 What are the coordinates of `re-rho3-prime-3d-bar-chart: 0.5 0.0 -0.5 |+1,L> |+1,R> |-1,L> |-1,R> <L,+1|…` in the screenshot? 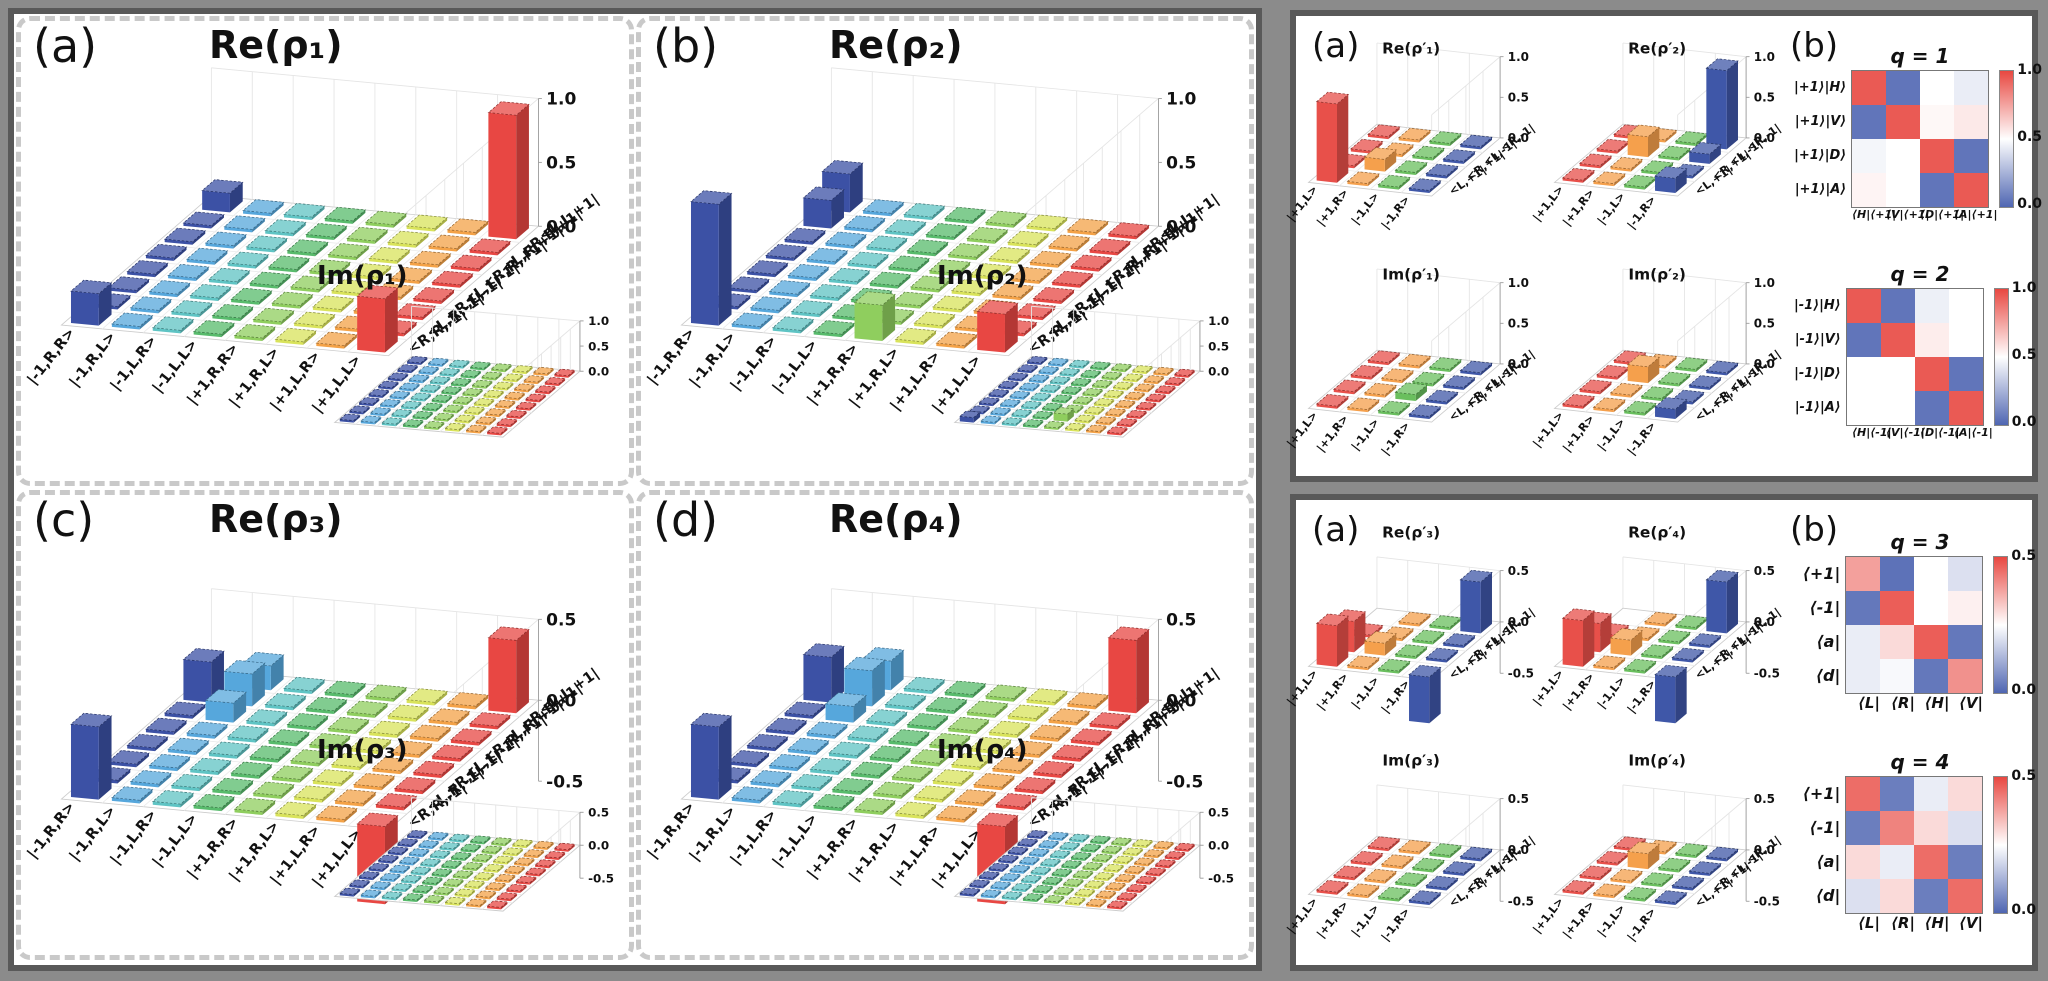 It's located at (1411, 626).